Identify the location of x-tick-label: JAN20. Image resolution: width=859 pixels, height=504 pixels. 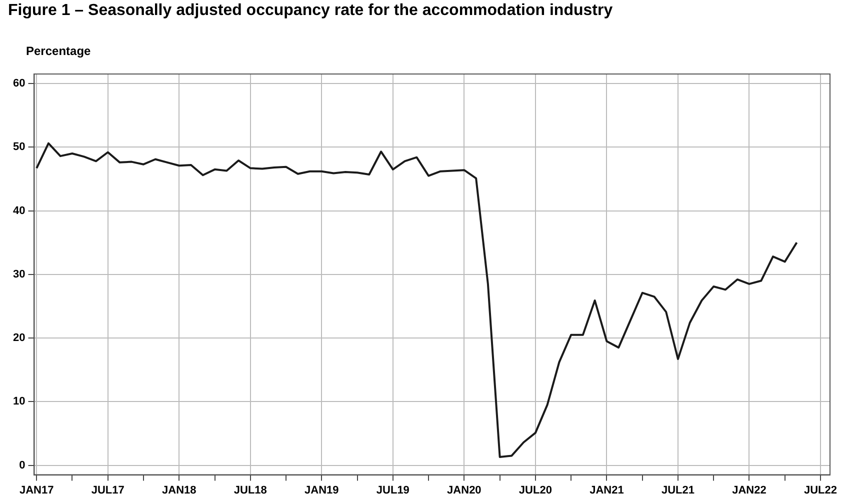
(464, 490).